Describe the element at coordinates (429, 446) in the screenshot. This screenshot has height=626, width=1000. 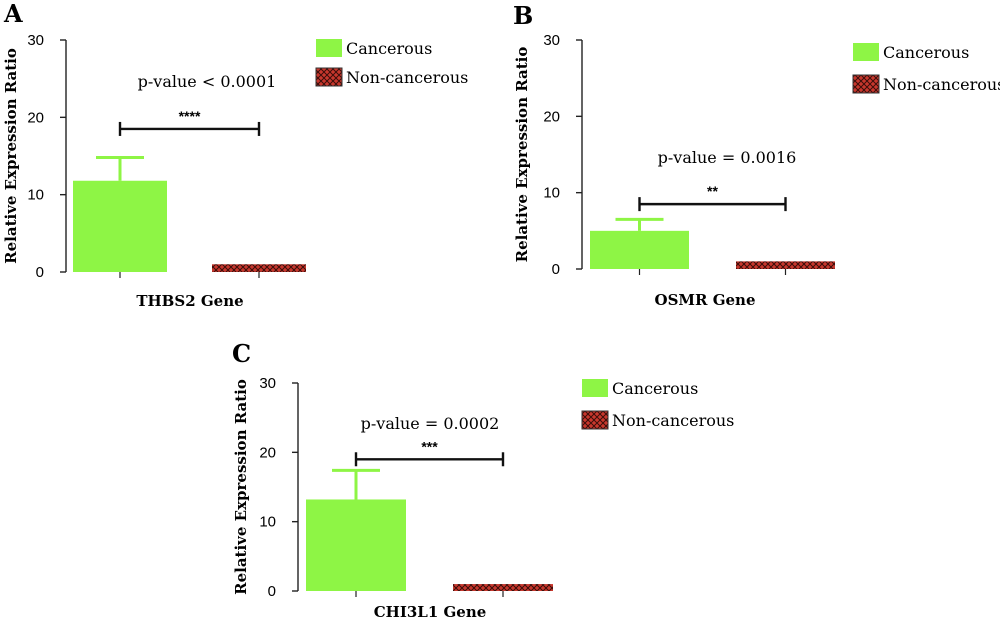
I see `significance-stars: ***` at that location.